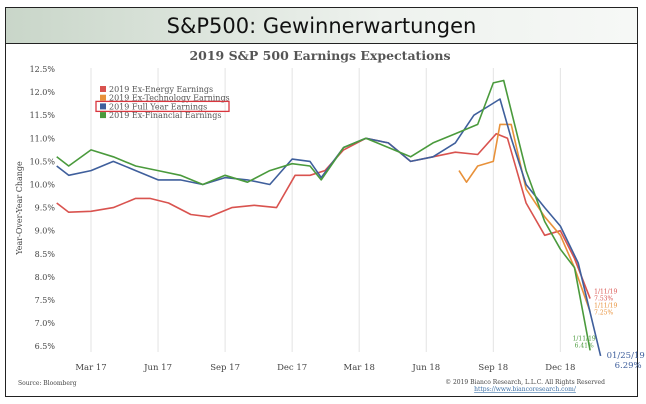  I want to click on legend-entry: 2019 Ex-Energy Earnings, so click(161, 89).